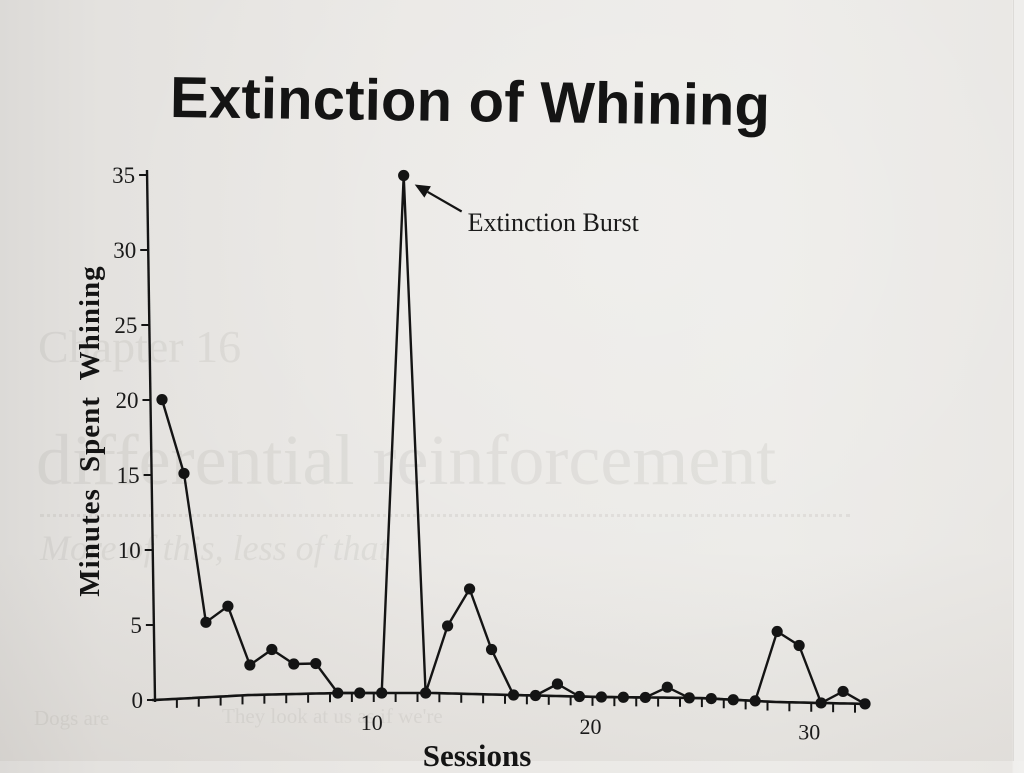 Image resolution: width=1024 pixels, height=773 pixels. Describe the element at coordinates (136, 625) in the screenshot. I see `y-tick-label: 5` at that location.